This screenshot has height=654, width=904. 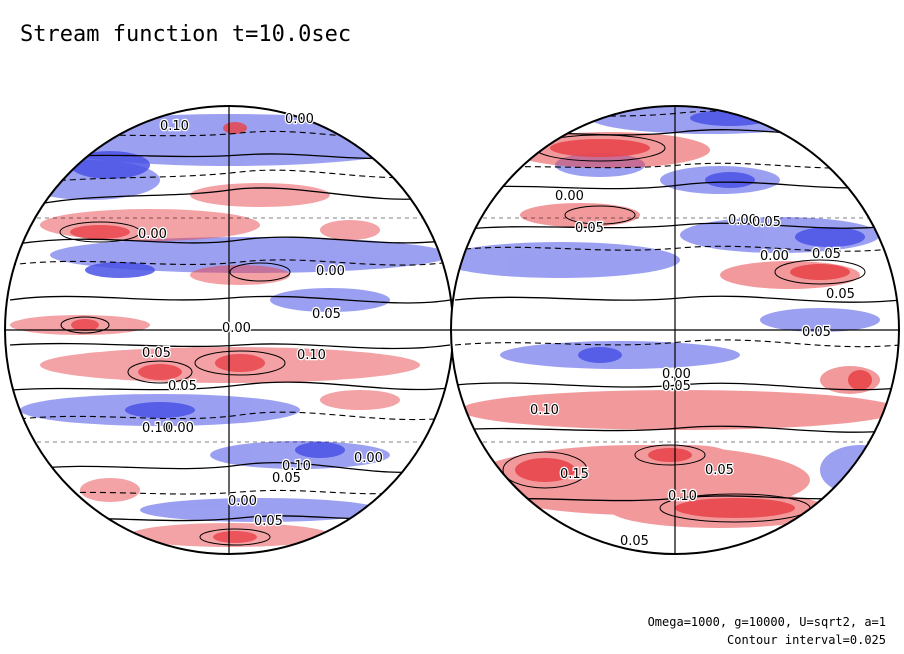 I want to click on parameters-note: Omega=1000, g=10000, U=sqrt2, a=1, so click(x=766, y=622).